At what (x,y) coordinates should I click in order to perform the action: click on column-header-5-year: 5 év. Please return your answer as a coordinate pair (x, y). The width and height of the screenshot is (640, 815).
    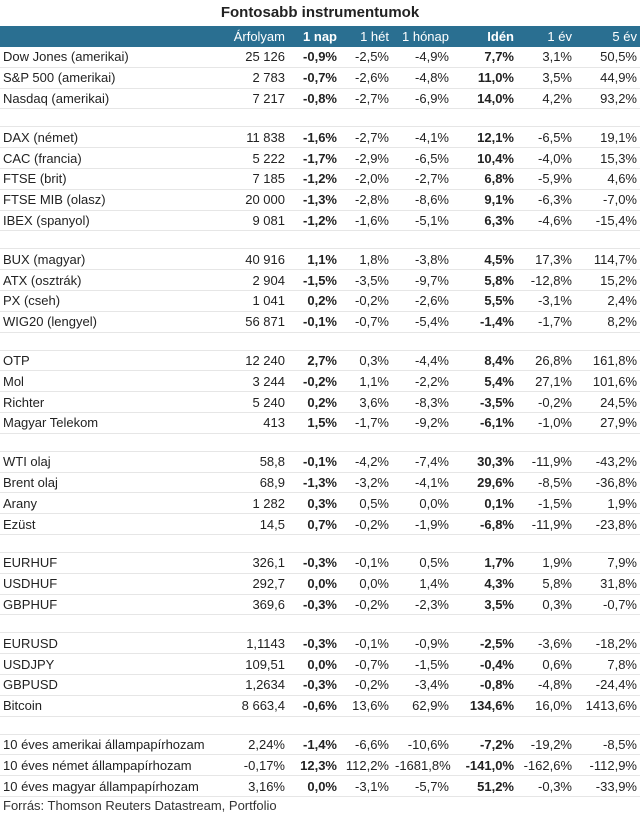
    Looking at the image, I should click on (624, 36).